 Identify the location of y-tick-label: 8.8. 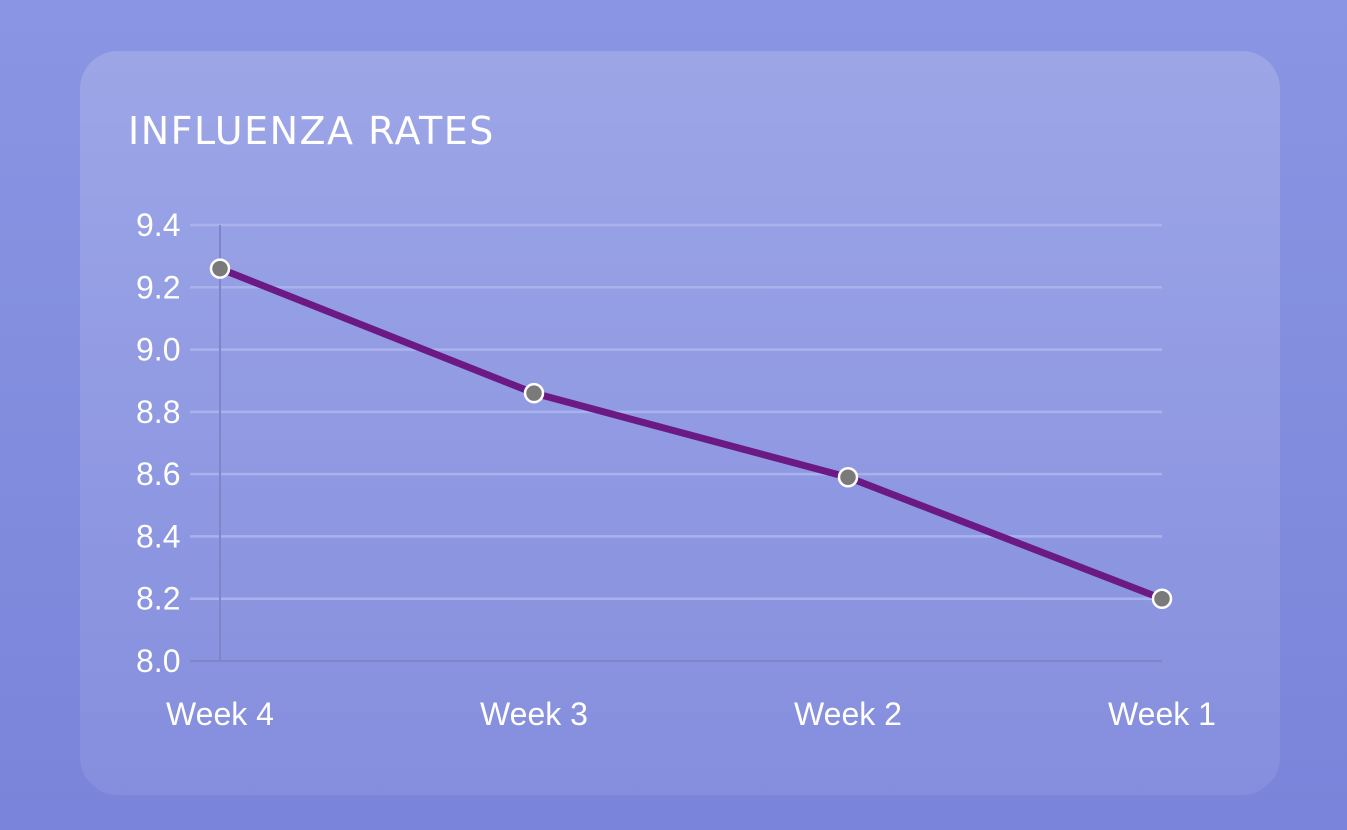
(158, 412).